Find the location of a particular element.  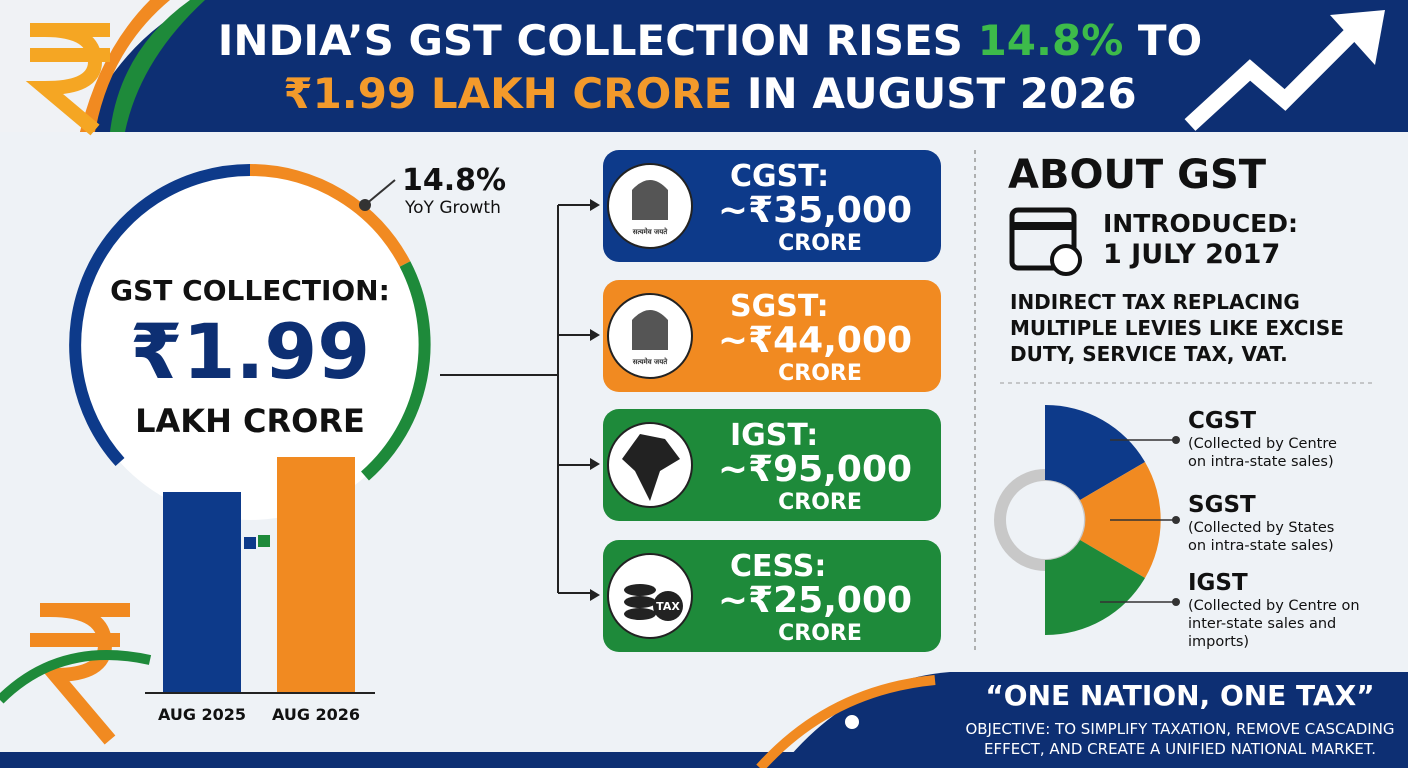

trend-arrowhead is located at coordinates (1357, 37).